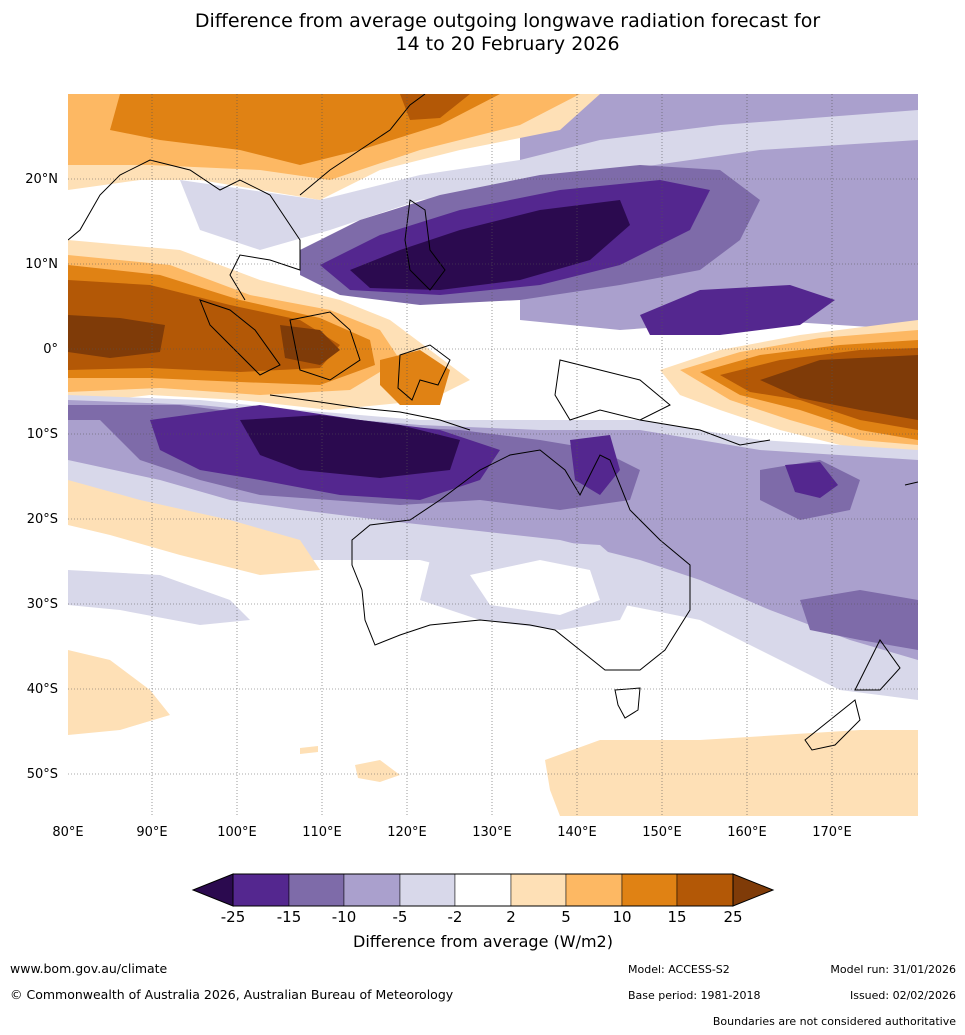 Image resolution: width=965 pixels, height=1035 pixels. Describe the element at coordinates (151, 832) in the screenshot. I see `lon-label: 90°E` at that location.